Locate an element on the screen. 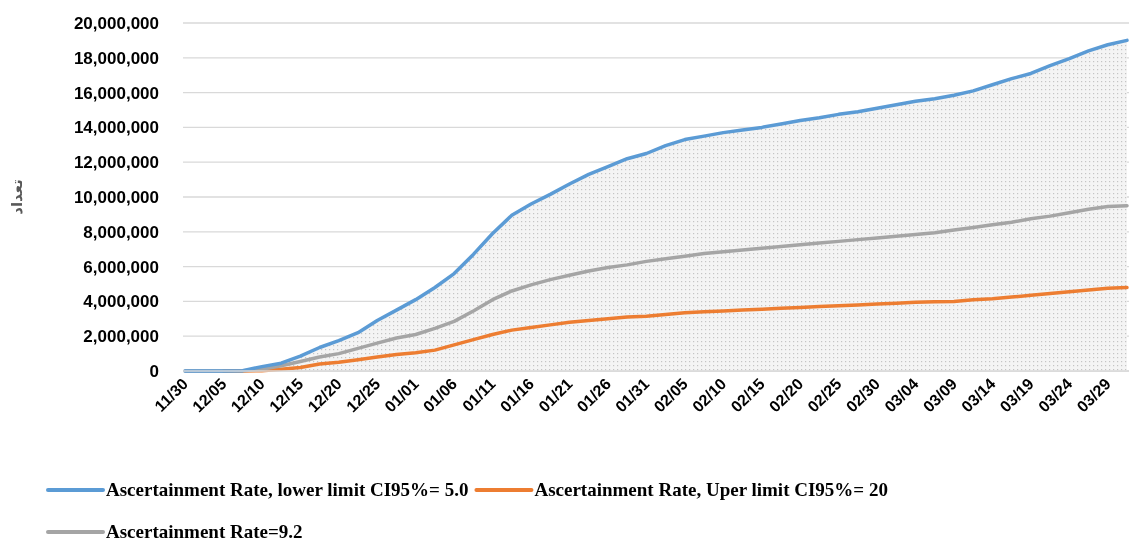 The width and height of the screenshot is (1131, 543). y-tick-label: 8,000,000 is located at coordinates (121, 232).